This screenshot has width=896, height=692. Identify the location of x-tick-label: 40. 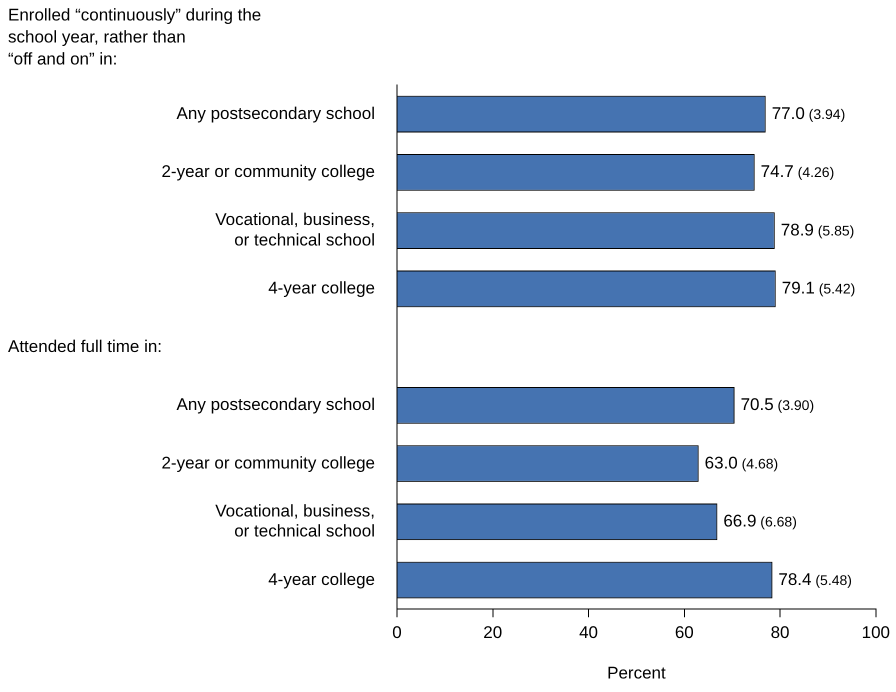
(588, 632).